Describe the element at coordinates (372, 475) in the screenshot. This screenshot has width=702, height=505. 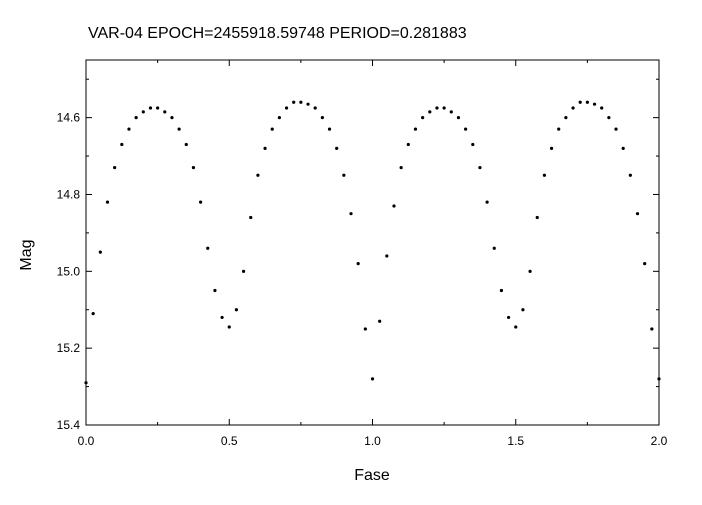
I see `x-axis-label: Fase` at that location.